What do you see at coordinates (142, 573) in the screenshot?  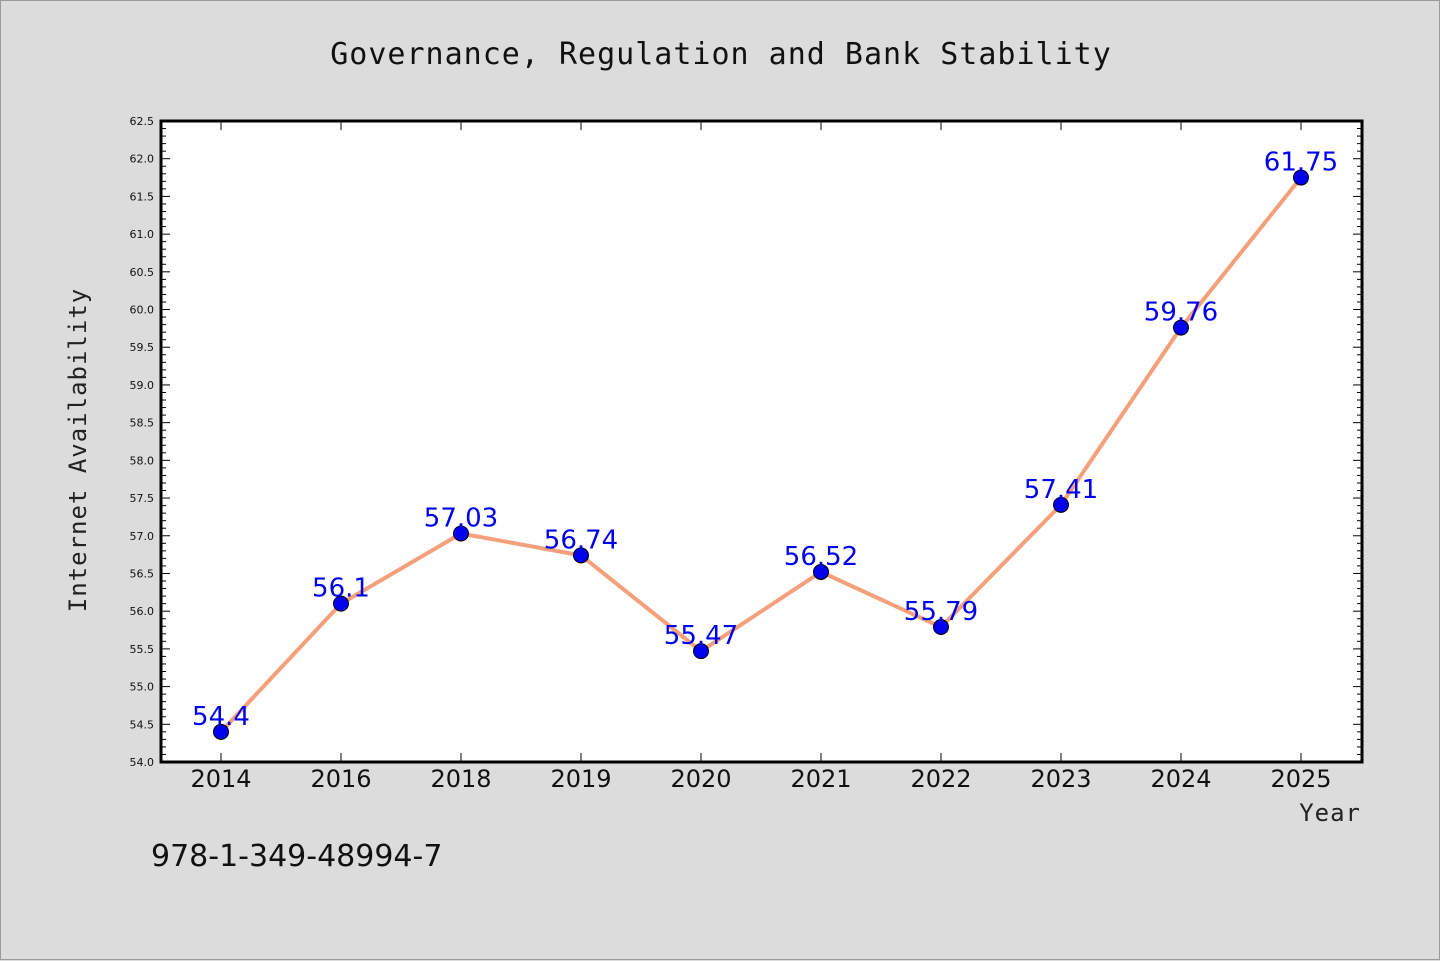 I see `y-tick-label: 56.5` at bounding box center [142, 573].